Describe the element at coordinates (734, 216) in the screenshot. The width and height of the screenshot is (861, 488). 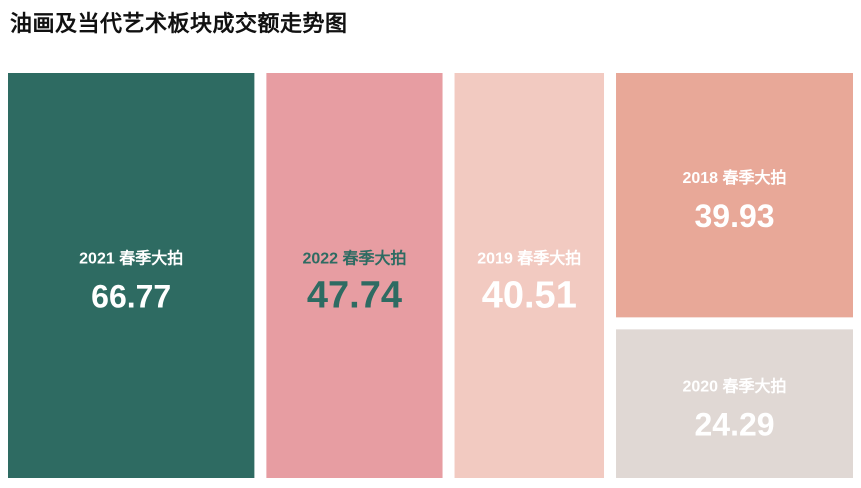
I see `tile-value-label: 39.93` at that location.